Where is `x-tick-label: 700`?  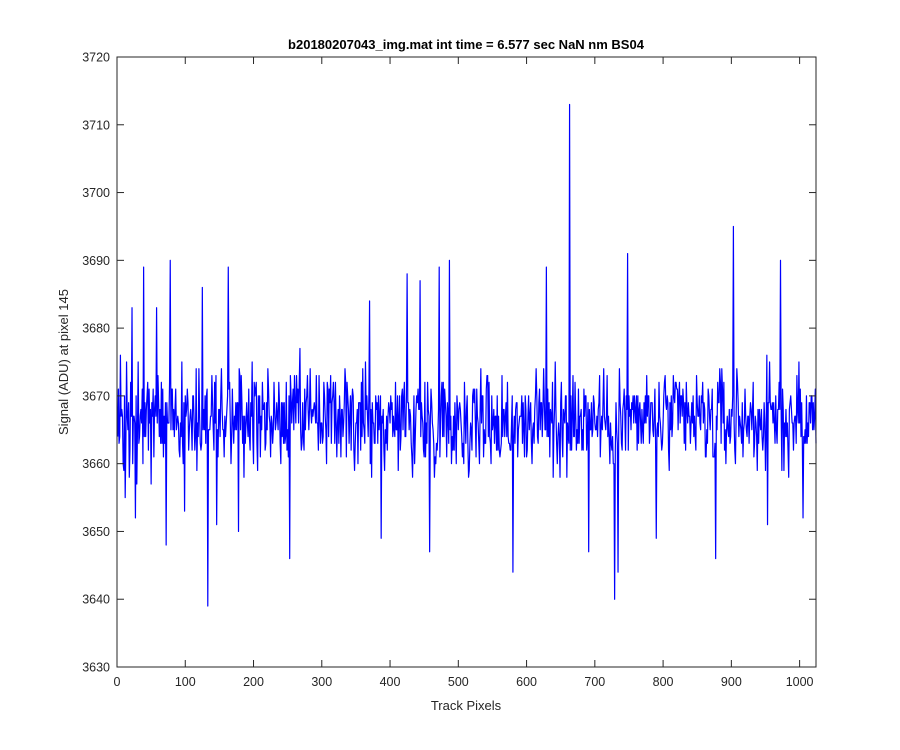
x-tick-label: 700 is located at coordinates (594, 682).